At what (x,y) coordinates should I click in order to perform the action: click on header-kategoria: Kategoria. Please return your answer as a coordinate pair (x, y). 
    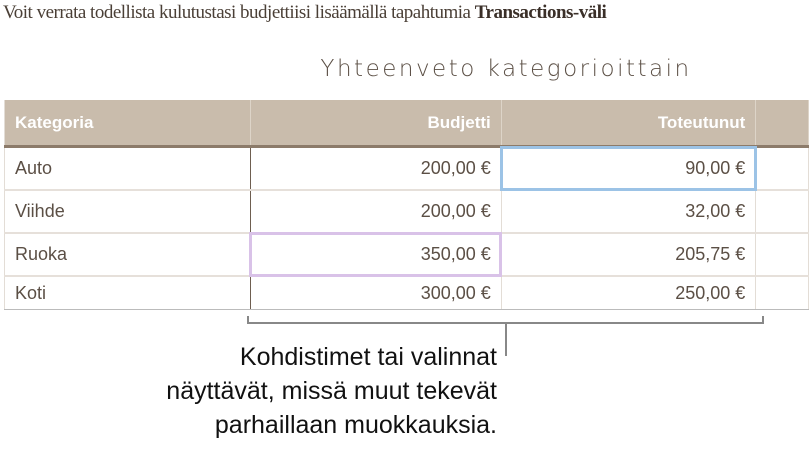
    Looking at the image, I should click on (127, 124).